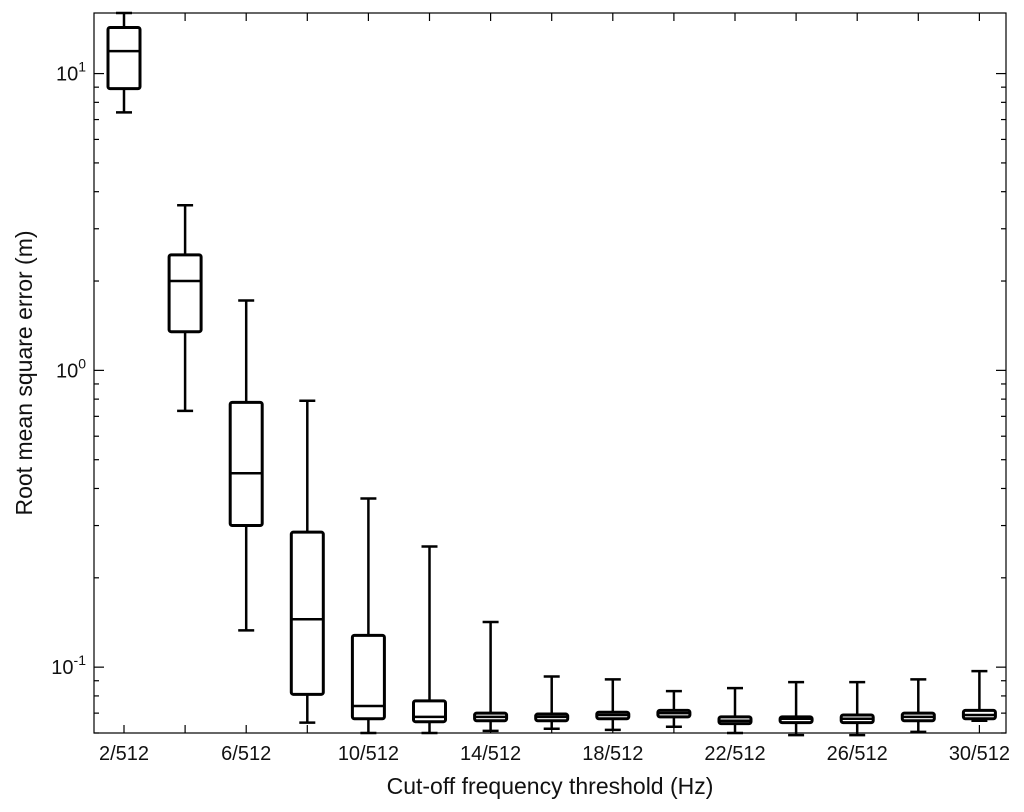  I want to click on x-tick-label: 30/512, so click(979, 754).